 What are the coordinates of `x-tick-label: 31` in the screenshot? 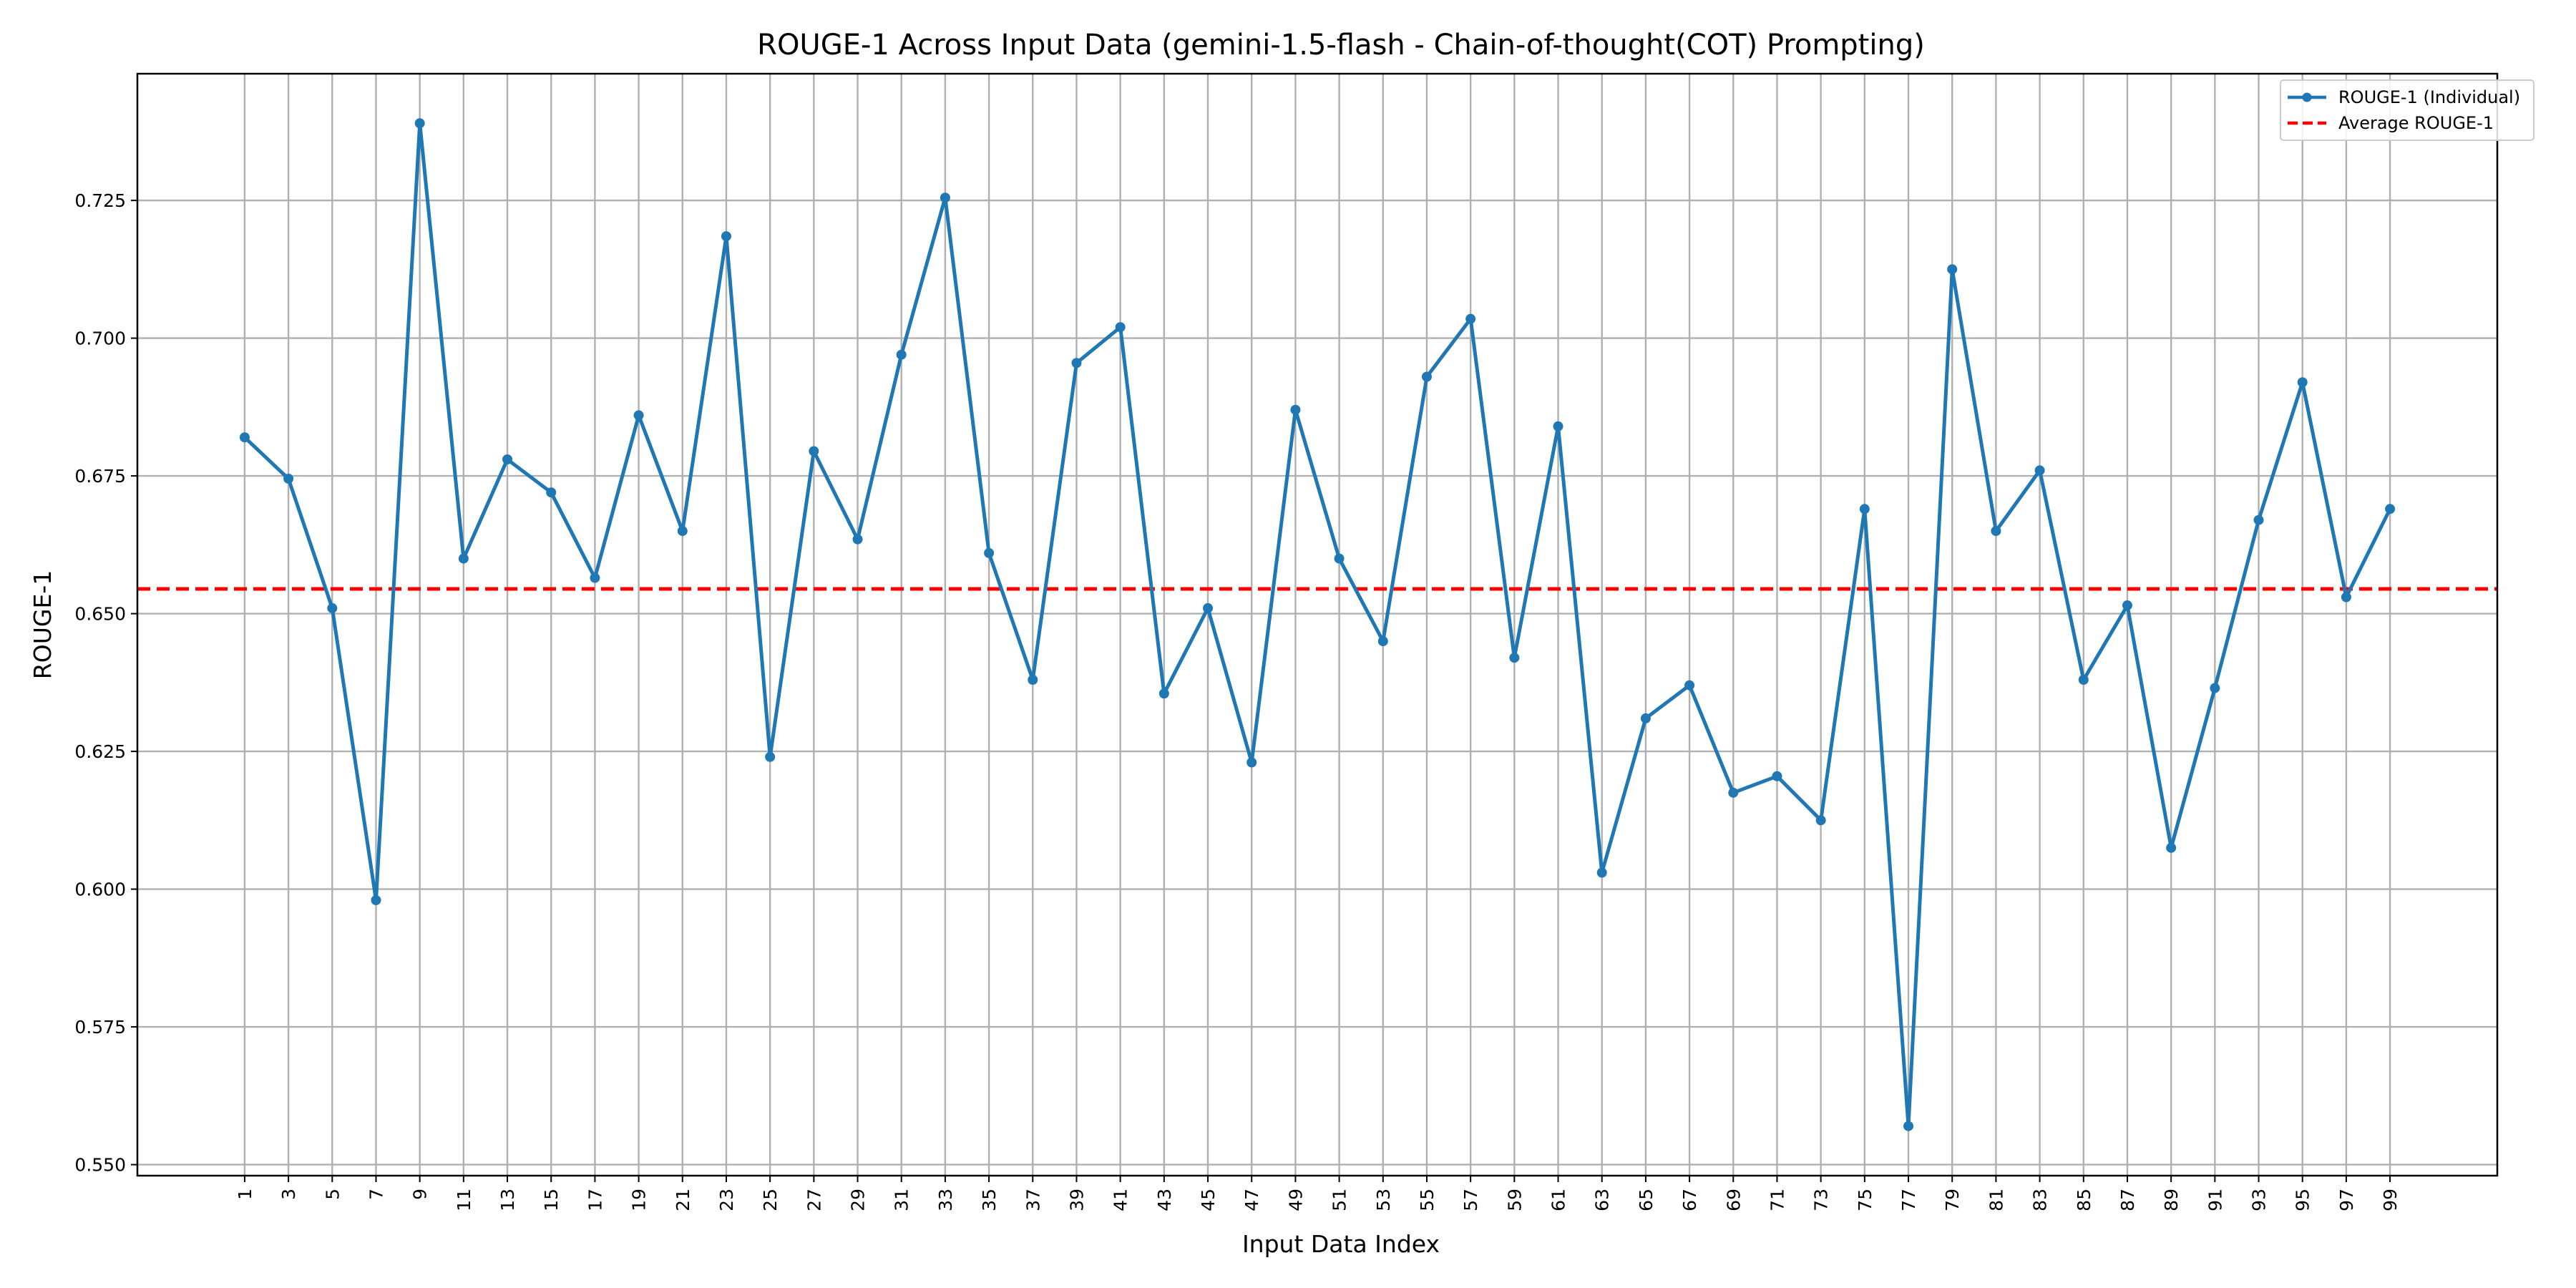 It's located at (902, 1200).